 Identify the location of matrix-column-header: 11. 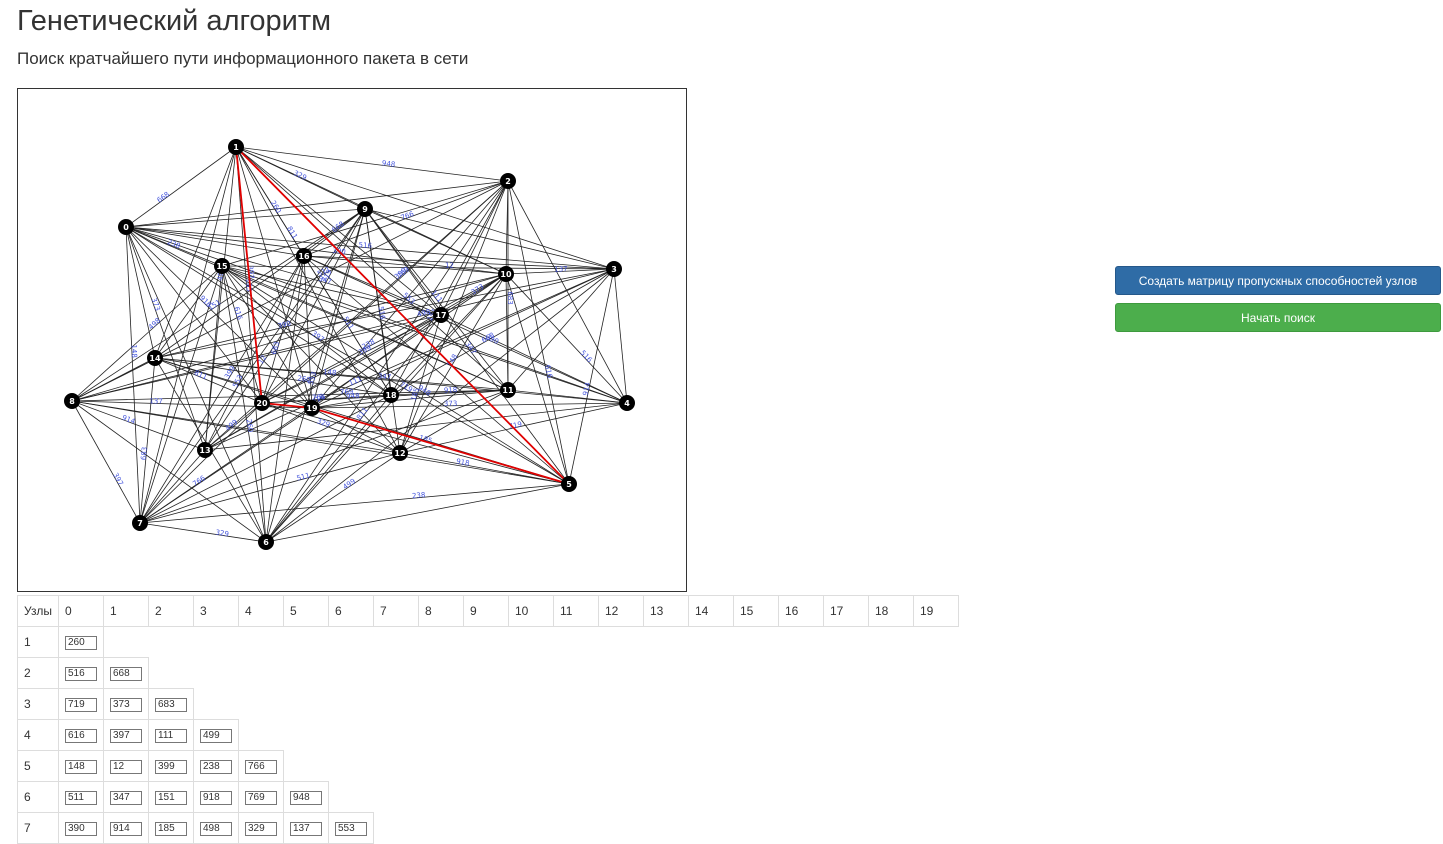
(576, 611).